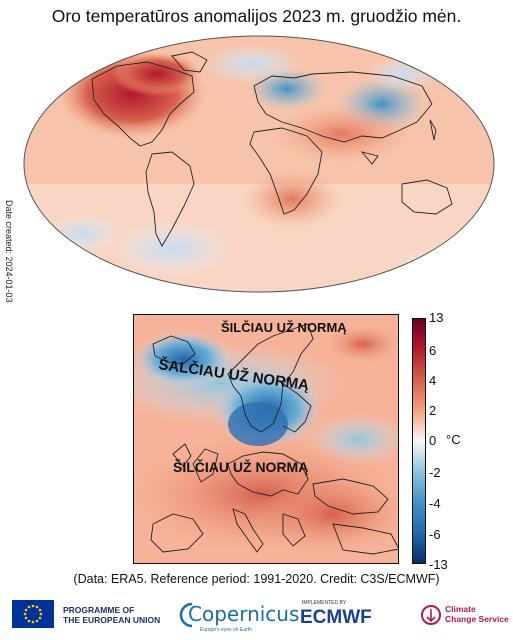 Image resolution: width=513 pixels, height=640 pixels. I want to click on colorbar-tick: 6, so click(433, 350).